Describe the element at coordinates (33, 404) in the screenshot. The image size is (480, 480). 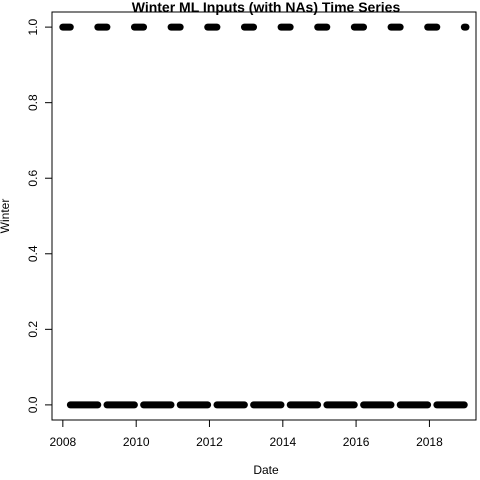
I see `y-tick-label-0.0: 0.0` at that location.